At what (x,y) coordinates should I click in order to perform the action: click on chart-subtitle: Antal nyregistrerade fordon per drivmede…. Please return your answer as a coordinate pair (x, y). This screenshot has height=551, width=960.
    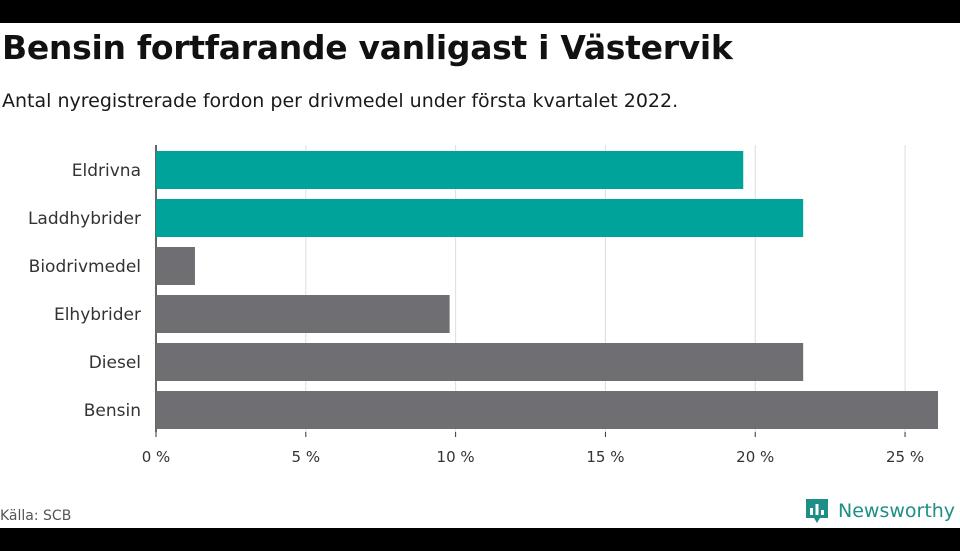
    Looking at the image, I should click on (340, 101).